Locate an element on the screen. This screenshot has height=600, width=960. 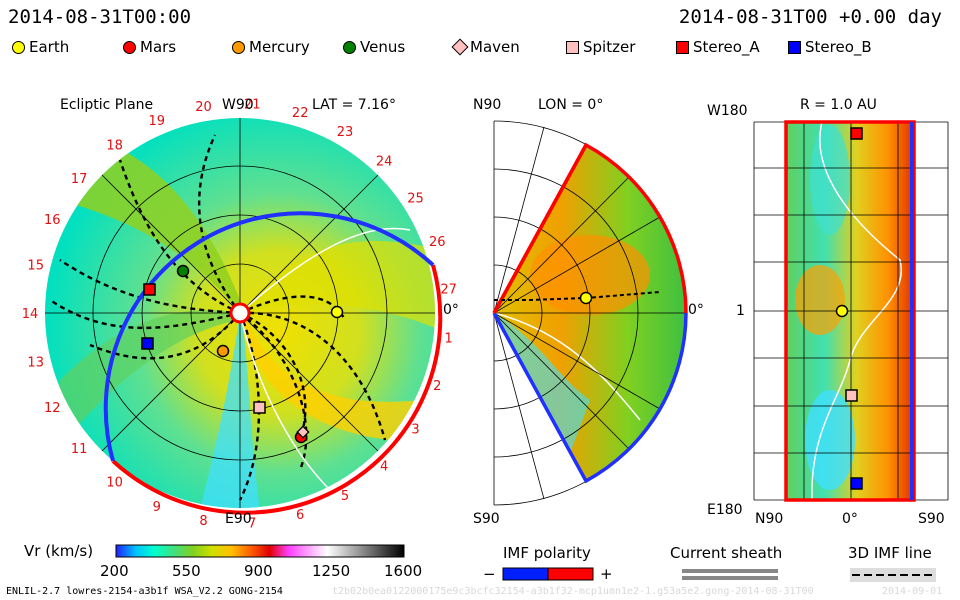
radial-bottom-s-label: S90 is located at coordinates (931, 519).